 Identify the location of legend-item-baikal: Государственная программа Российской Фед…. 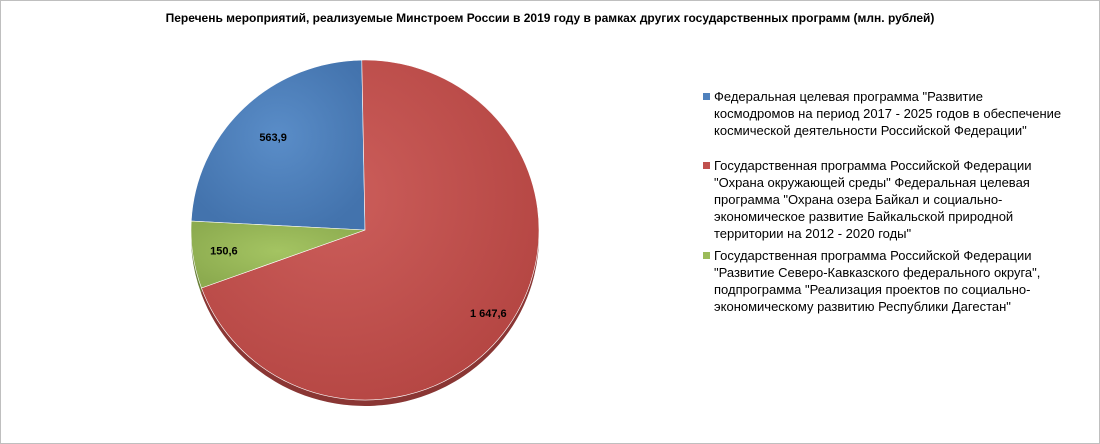
(883, 199).